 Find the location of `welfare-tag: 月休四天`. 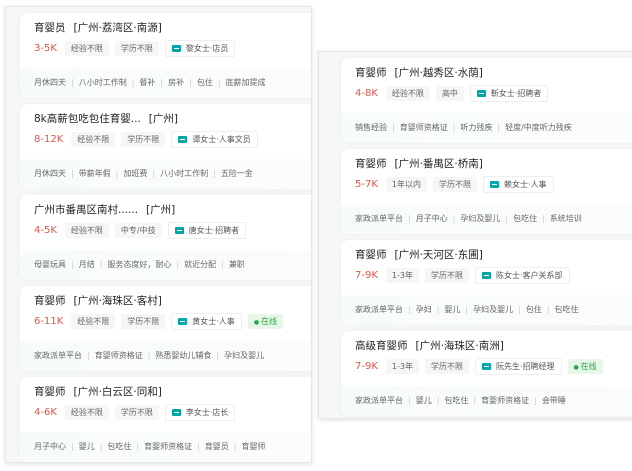

welfare-tag: 月休四天 is located at coordinates (50, 173).